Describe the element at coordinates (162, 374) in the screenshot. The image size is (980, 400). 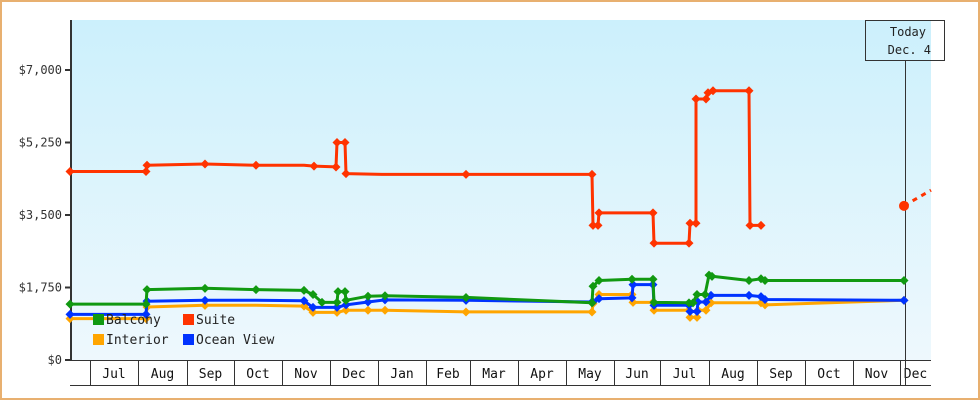
I see `month-label: Aug` at that location.